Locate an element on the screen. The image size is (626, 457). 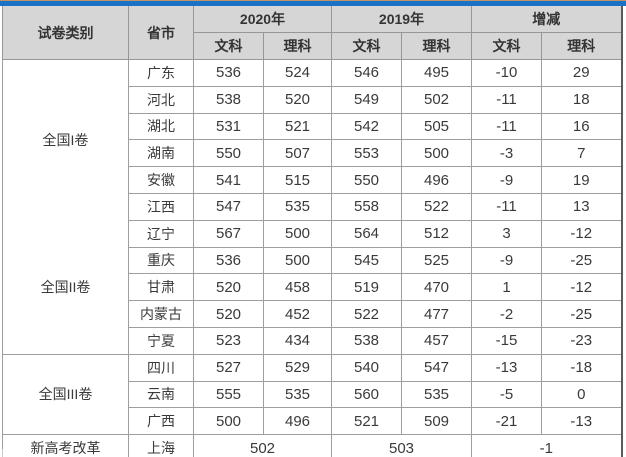
table-row: 湖北 531 521 542 505 -11 16 is located at coordinates (312, 126).